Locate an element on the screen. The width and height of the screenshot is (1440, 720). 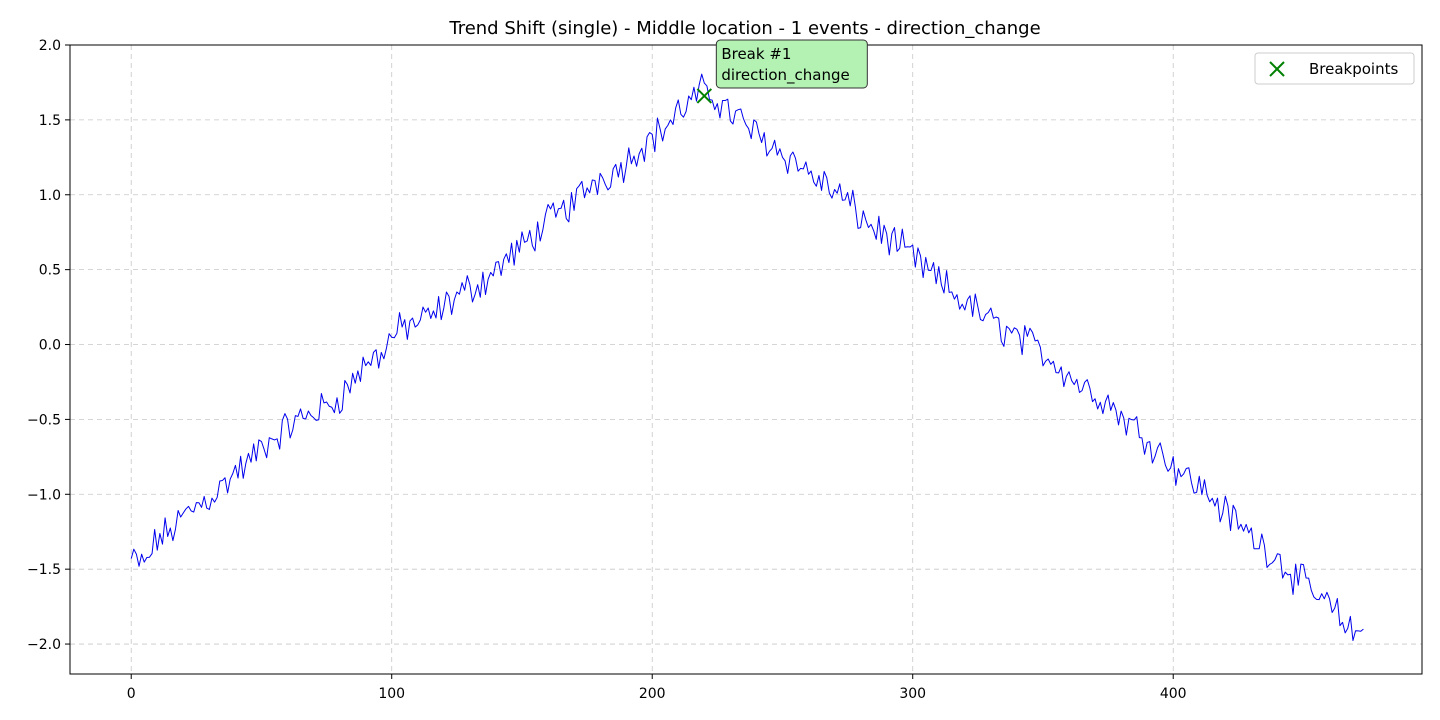
x-tick-label: 0 is located at coordinates (131, 694).